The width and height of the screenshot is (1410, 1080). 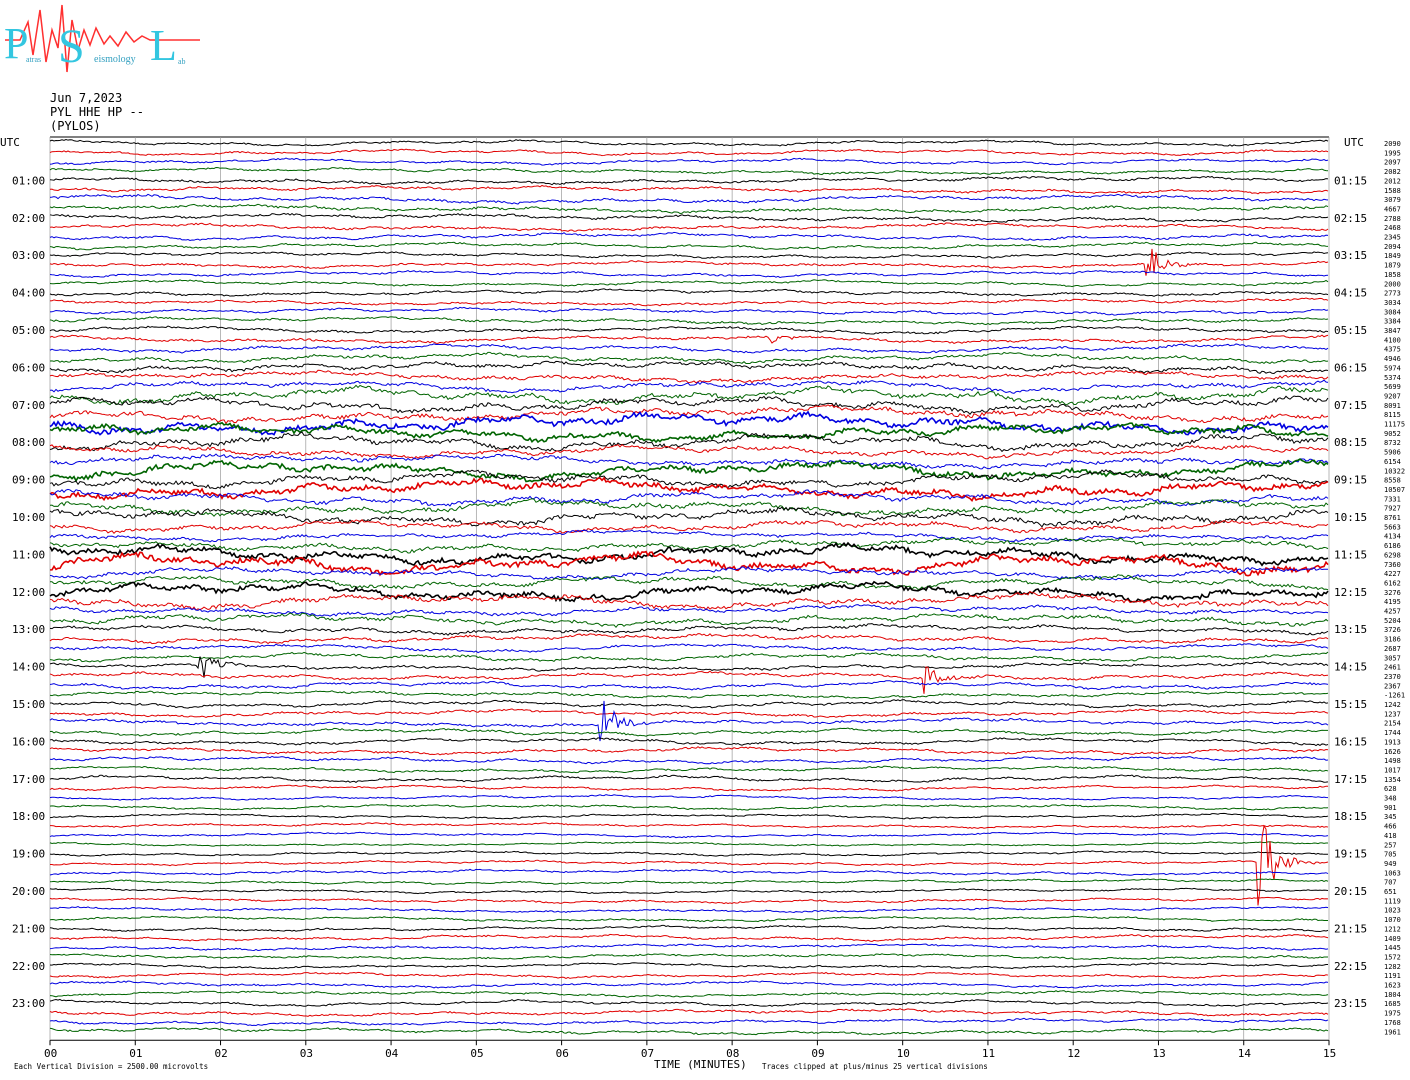 I want to click on svg-text: atras, so click(x=33, y=59).